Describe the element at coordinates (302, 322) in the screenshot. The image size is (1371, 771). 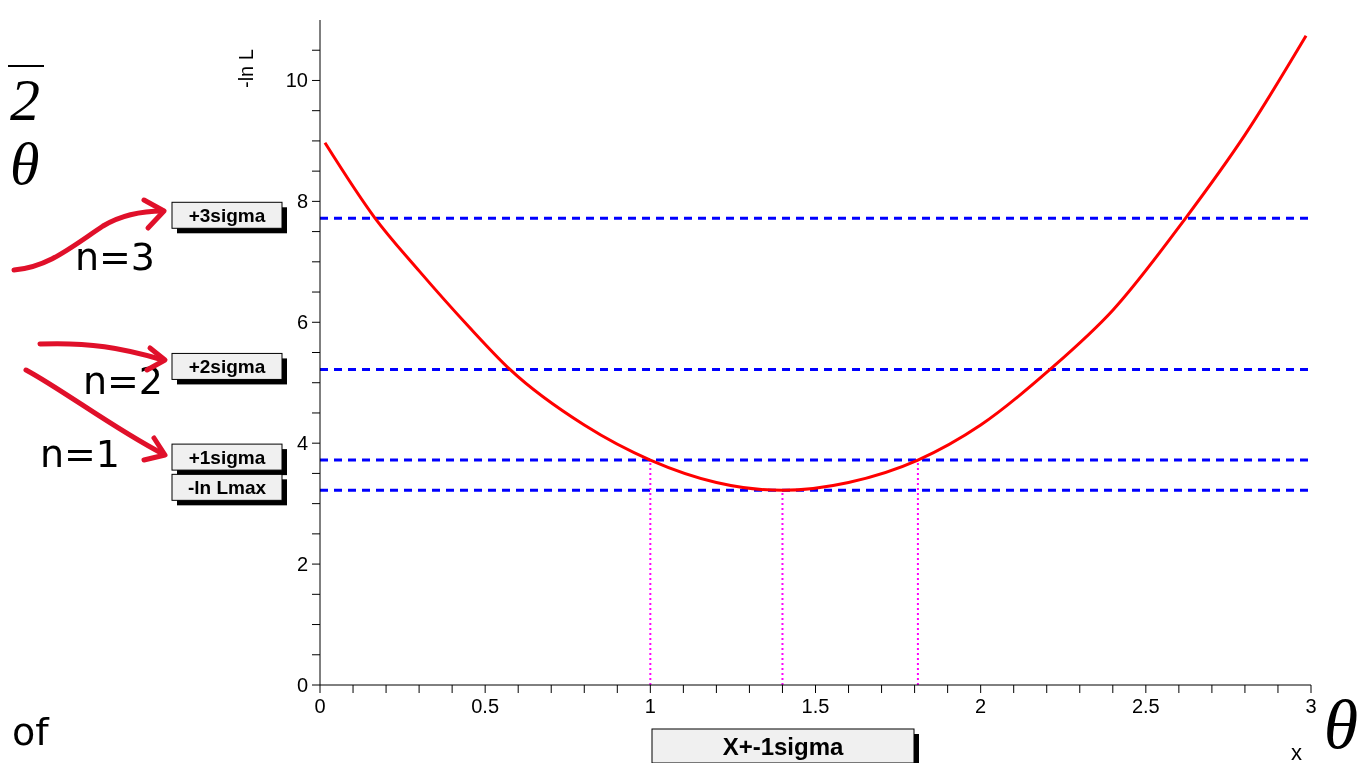
I see `y-tick-label: 6` at that location.